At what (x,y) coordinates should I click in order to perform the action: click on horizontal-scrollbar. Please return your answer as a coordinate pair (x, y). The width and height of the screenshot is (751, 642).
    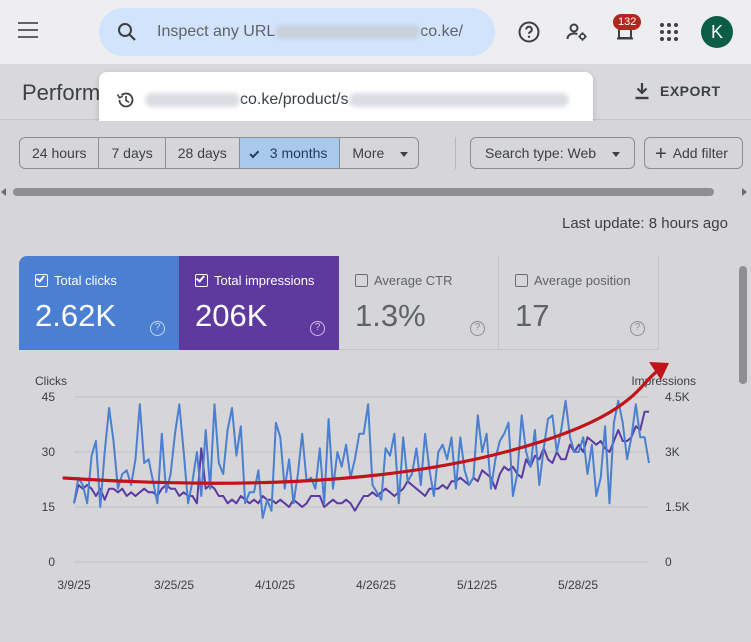
    Looking at the image, I should click on (375, 192).